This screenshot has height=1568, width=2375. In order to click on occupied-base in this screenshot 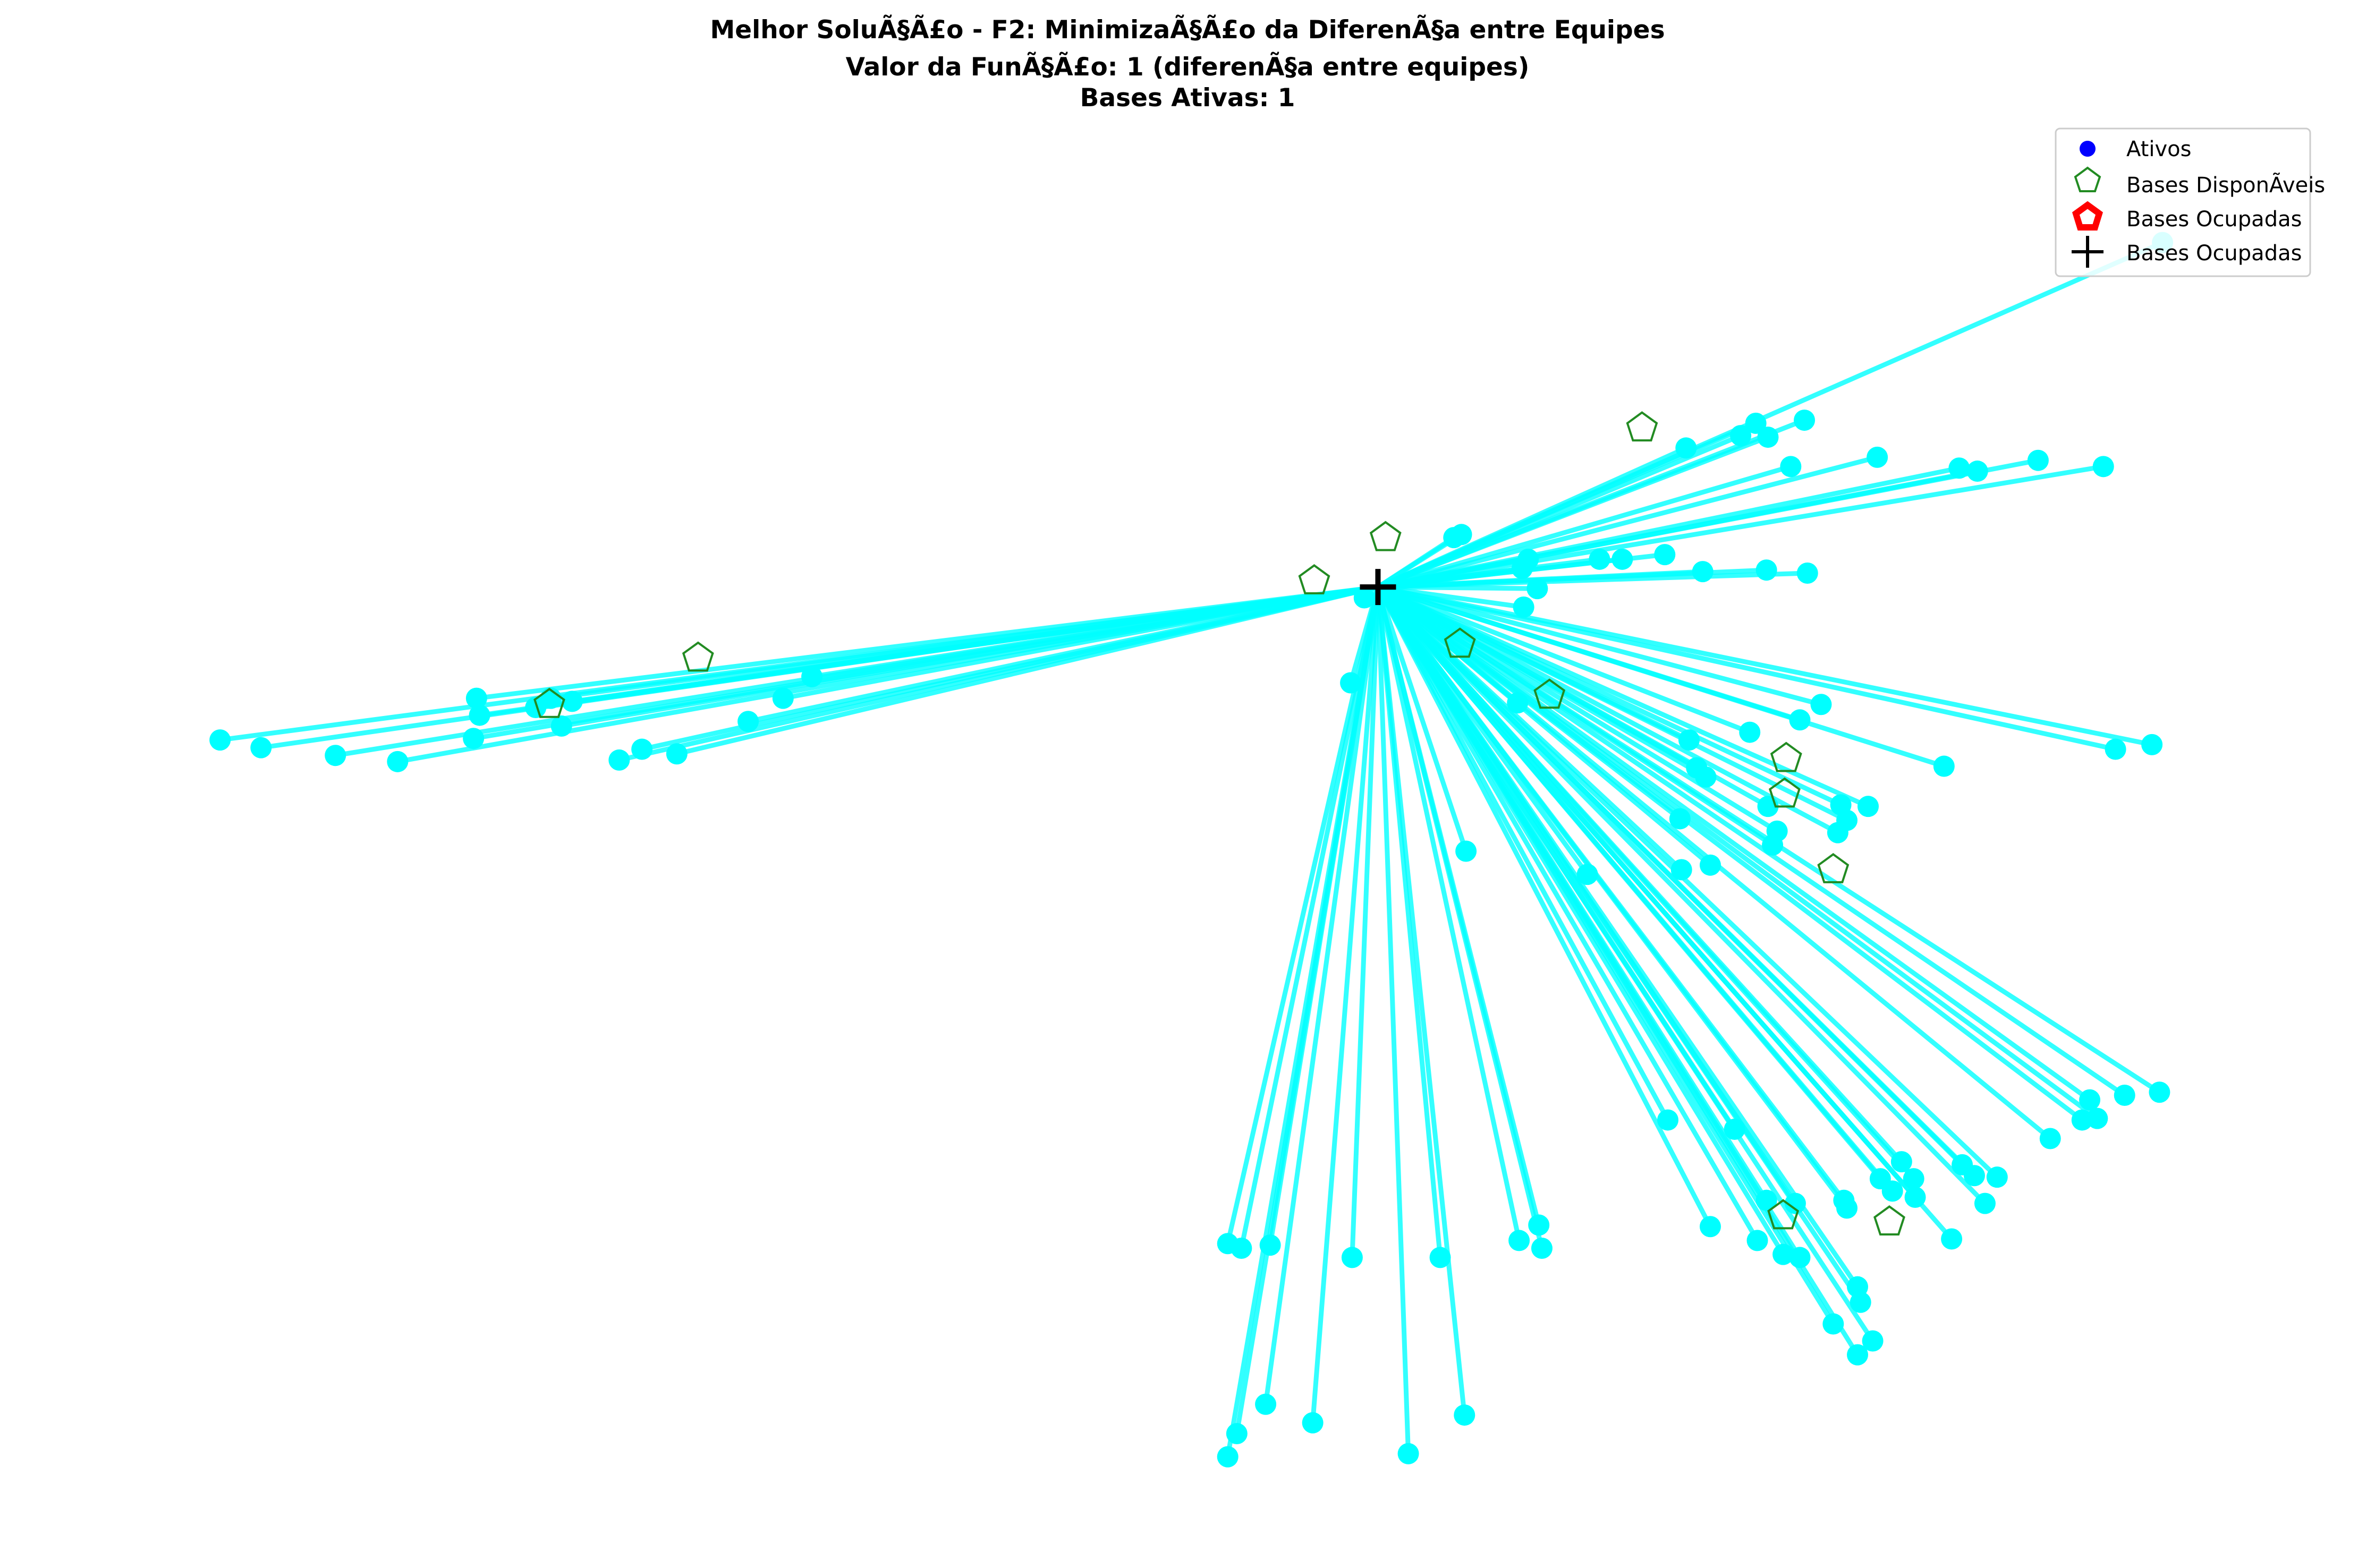, I will do `click(1378, 587)`.